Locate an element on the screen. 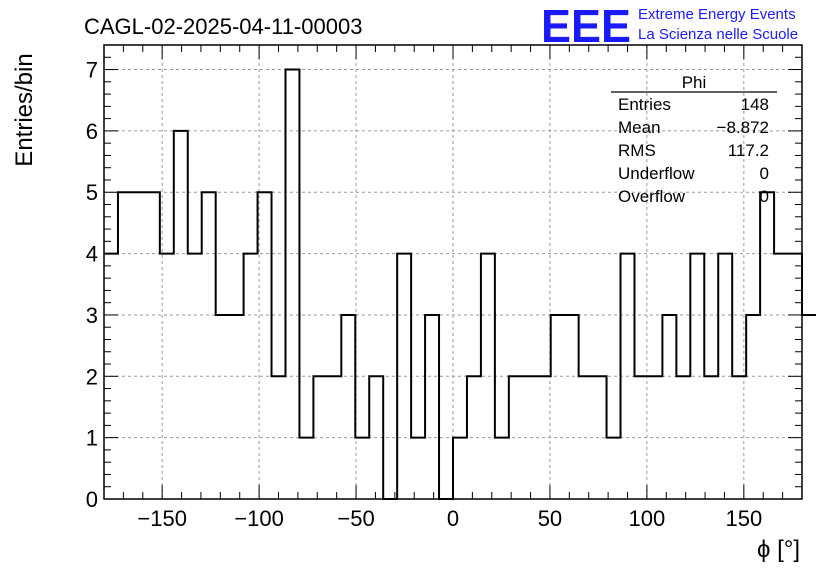 This screenshot has height=572, width=836. stats-title: Phi is located at coordinates (694, 82).